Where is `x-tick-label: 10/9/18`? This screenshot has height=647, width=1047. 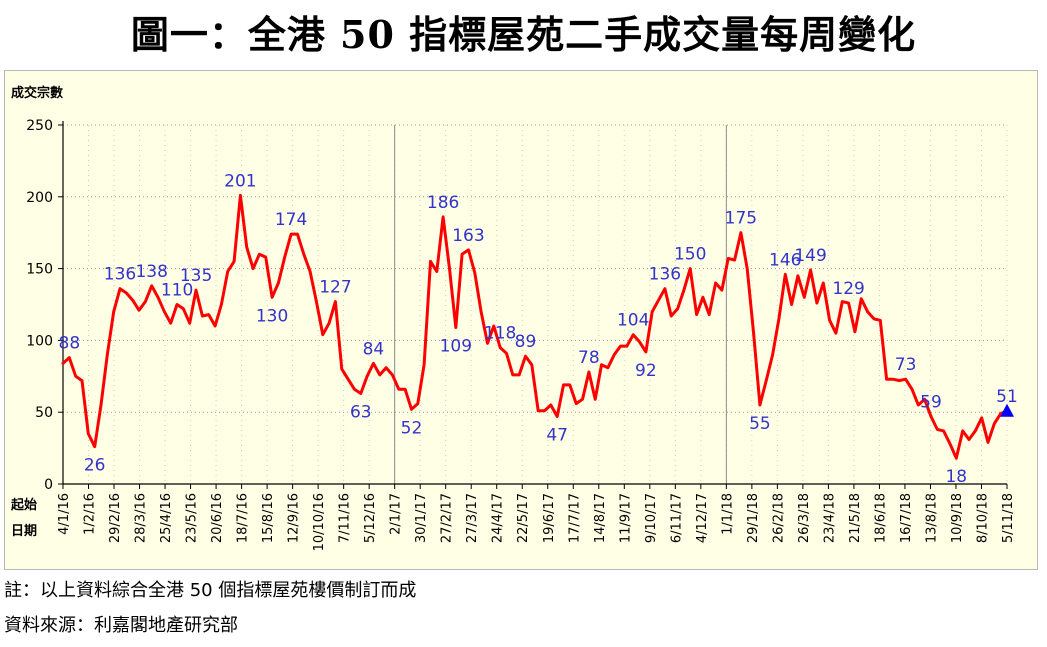
x-tick-label: 10/9/18 is located at coordinates (957, 518).